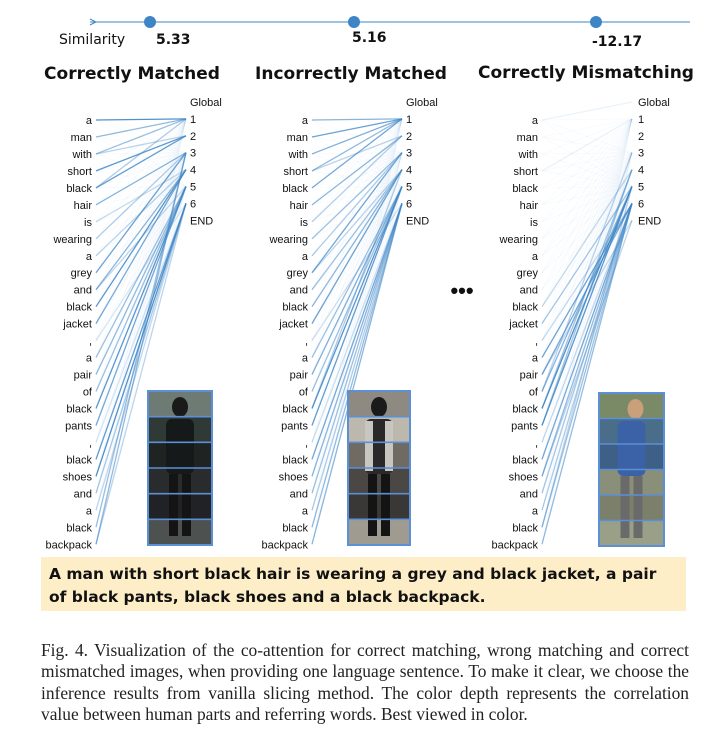  Describe the element at coordinates (641, 188) in the screenshot. I see `part-label: 5` at that location.